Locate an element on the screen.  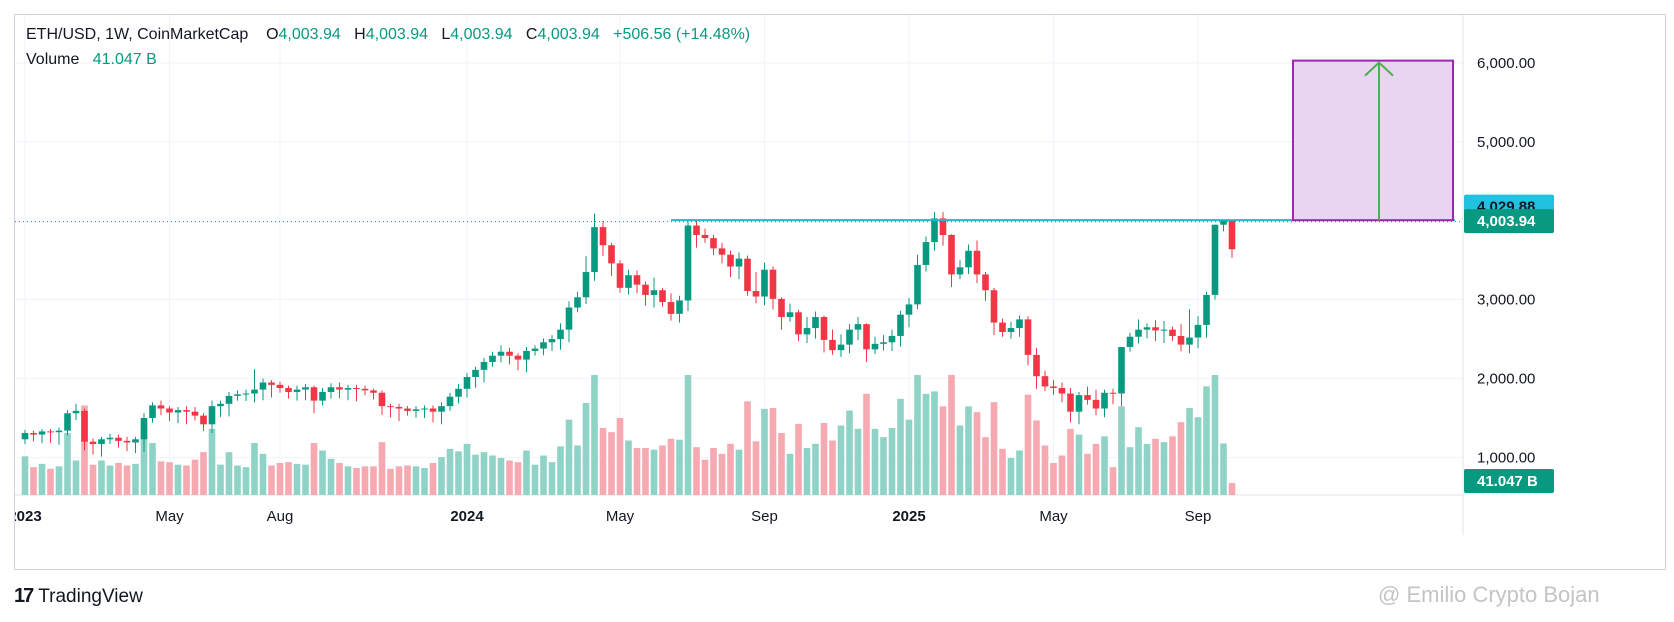
target-box is located at coordinates (1373, 140).